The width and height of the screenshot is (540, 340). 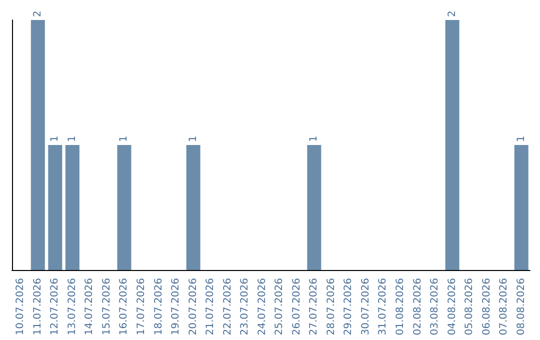 What do you see at coordinates (38, 307) in the screenshot?
I see `x-tick-label: 11.07.2026` at bounding box center [38, 307].